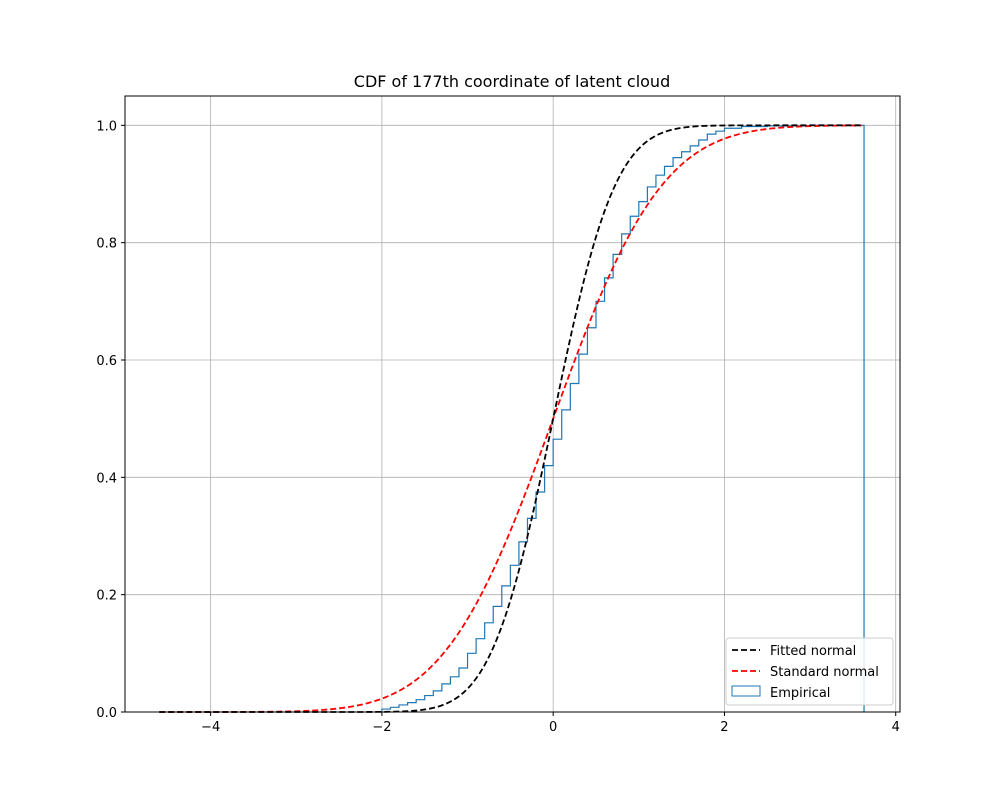 The height and width of the screenshot is (800, 1000). What do you see at coordinates (896, 727) in the screenshot?
I see `x-tick-label: 4` at bounding box center [896, 727].